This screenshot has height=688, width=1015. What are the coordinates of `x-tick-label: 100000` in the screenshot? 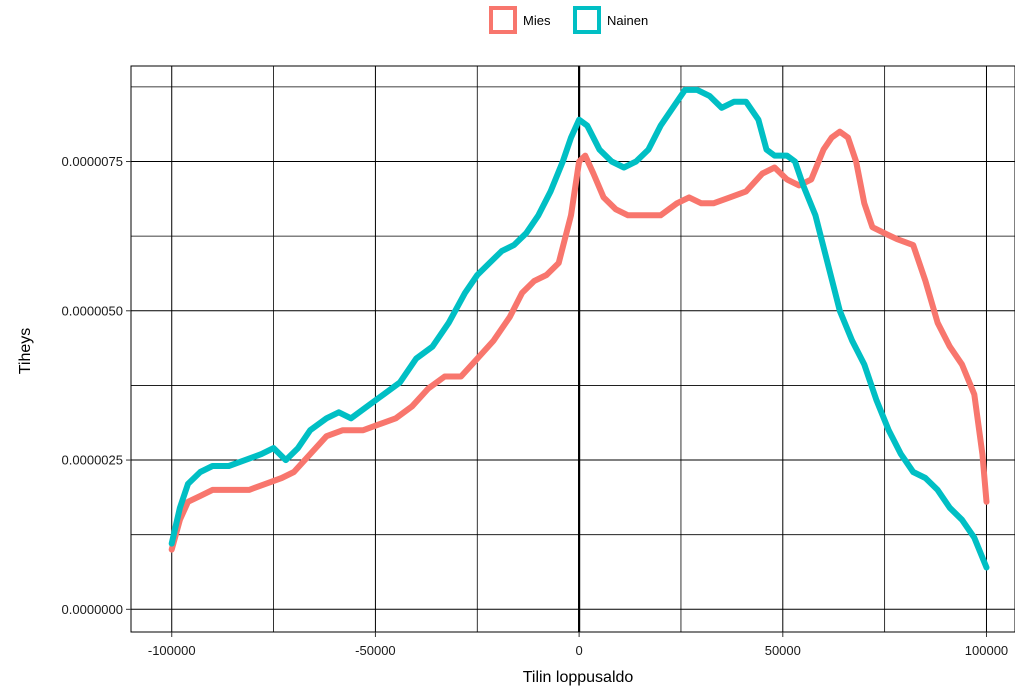 It's located at (986, 650).